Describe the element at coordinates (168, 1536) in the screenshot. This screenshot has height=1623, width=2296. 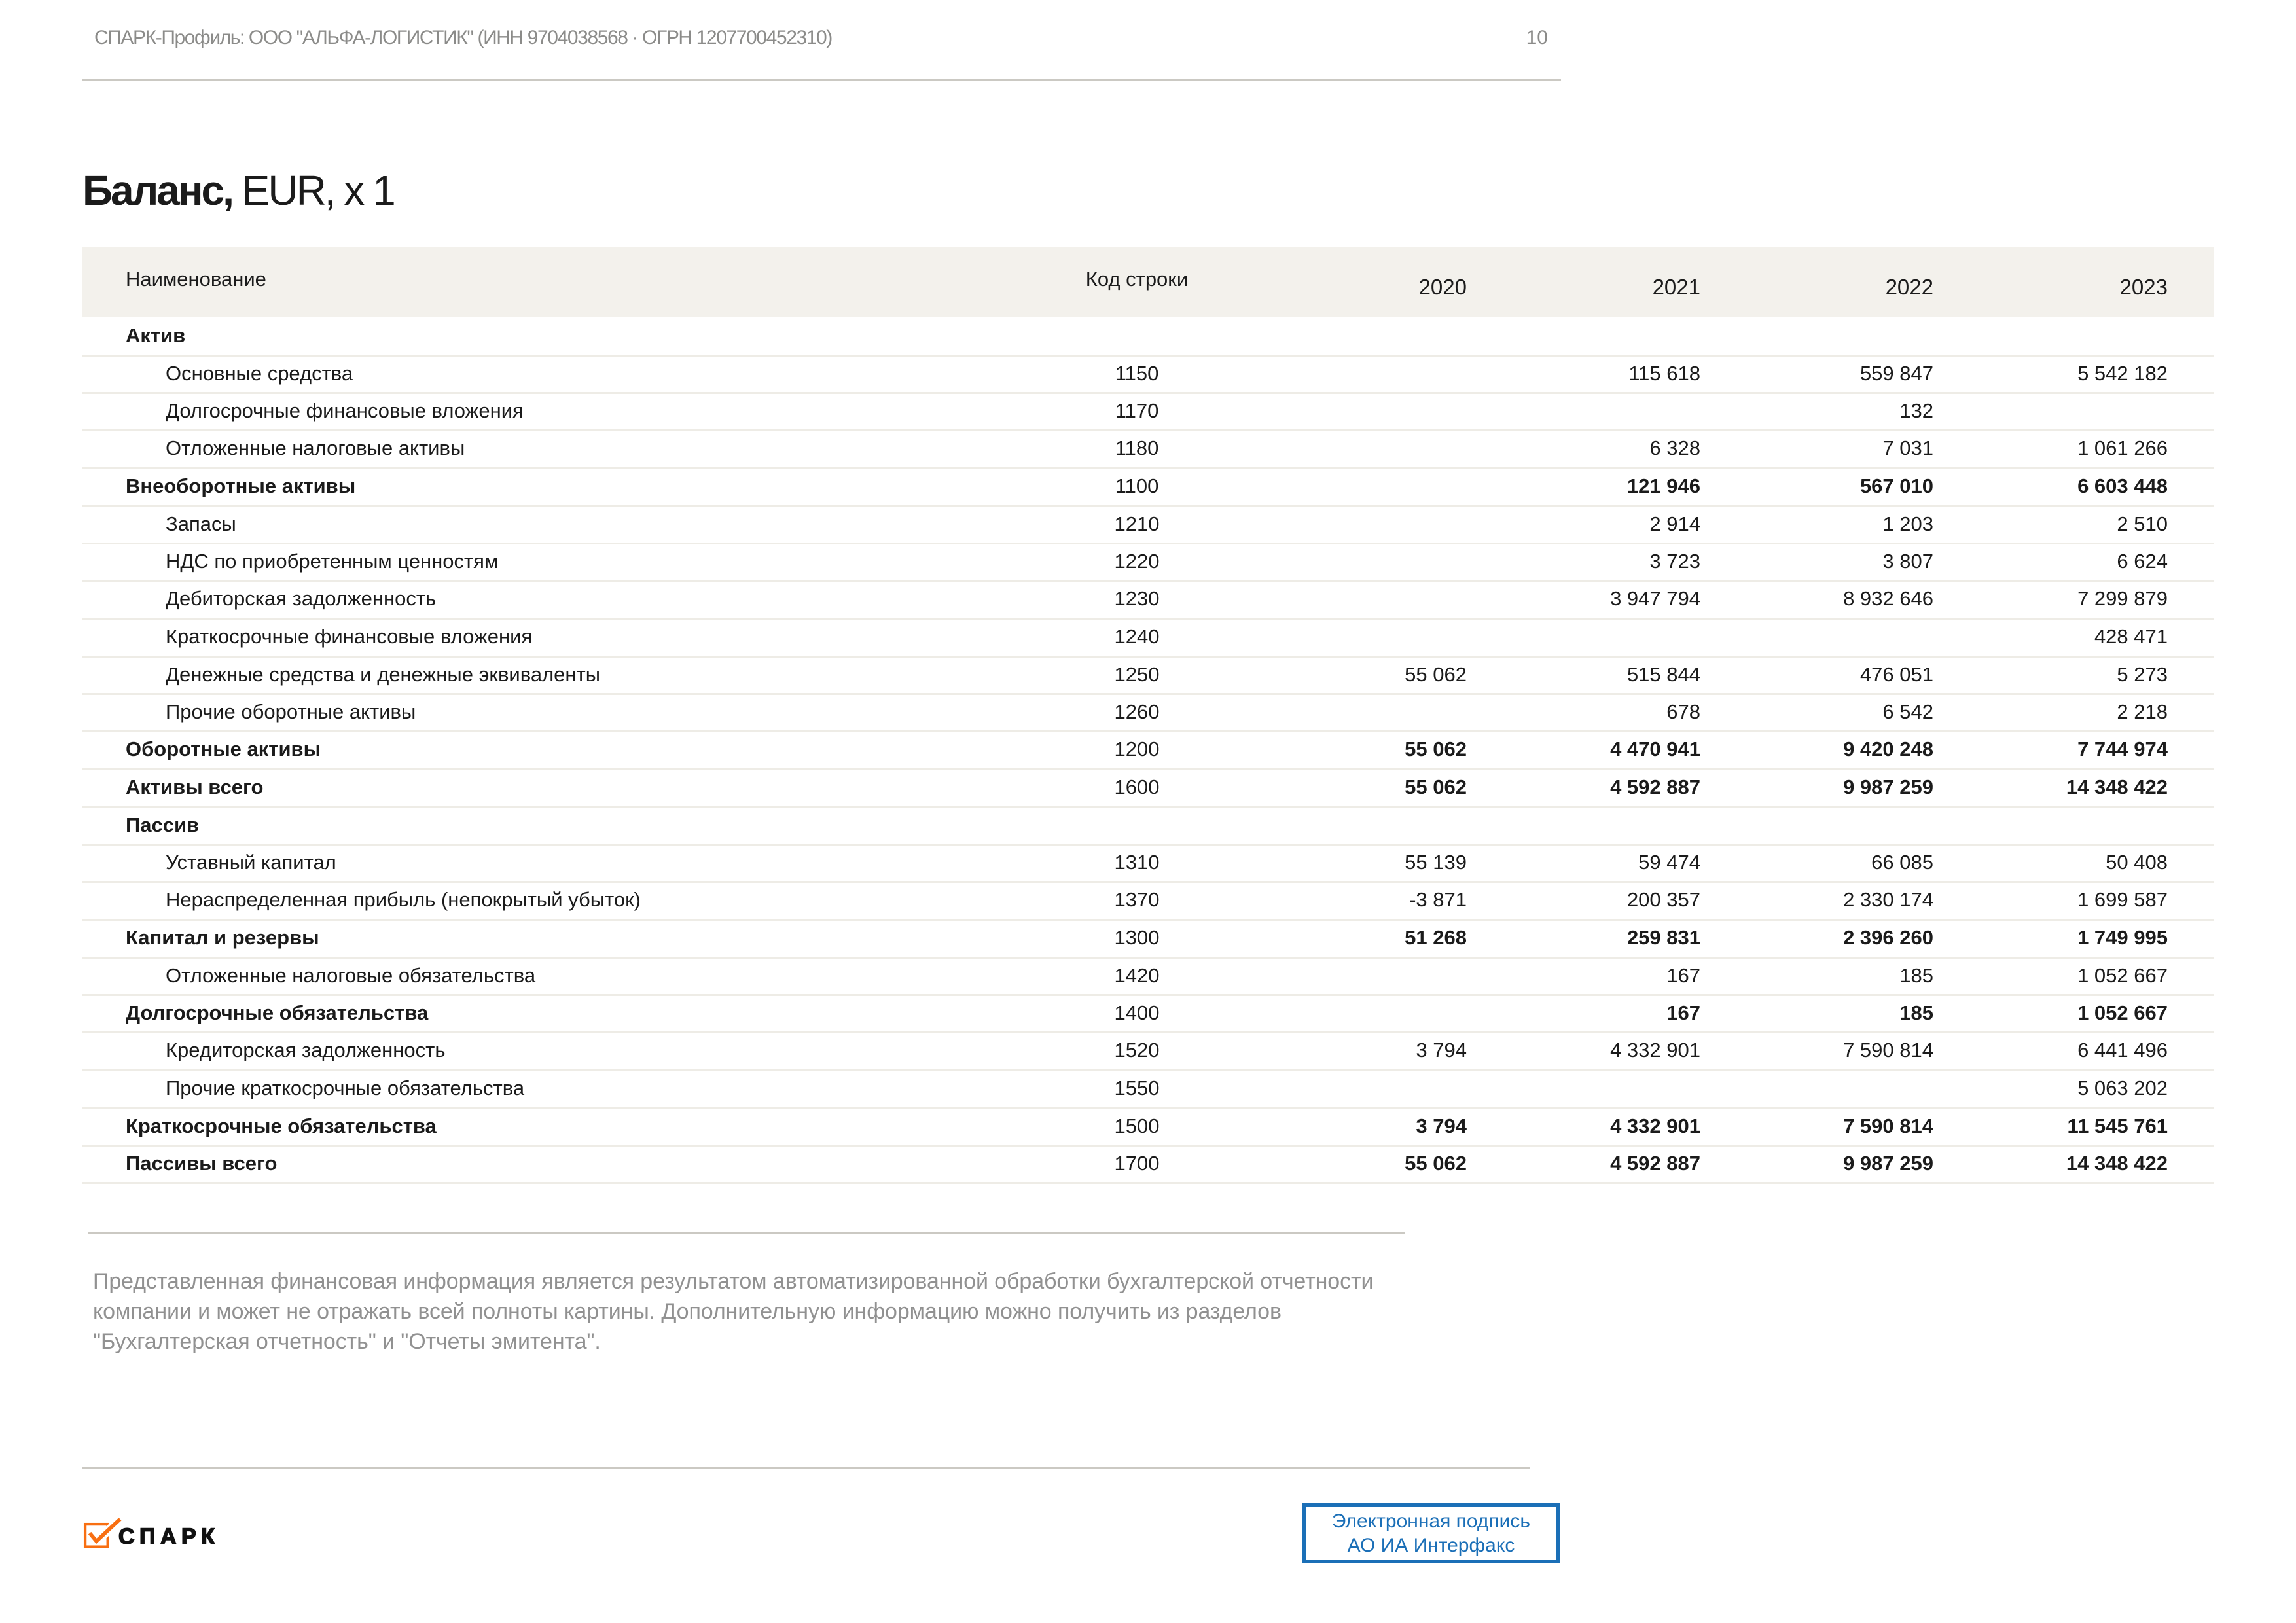
I see `svg-text: СПАРК` at that location.